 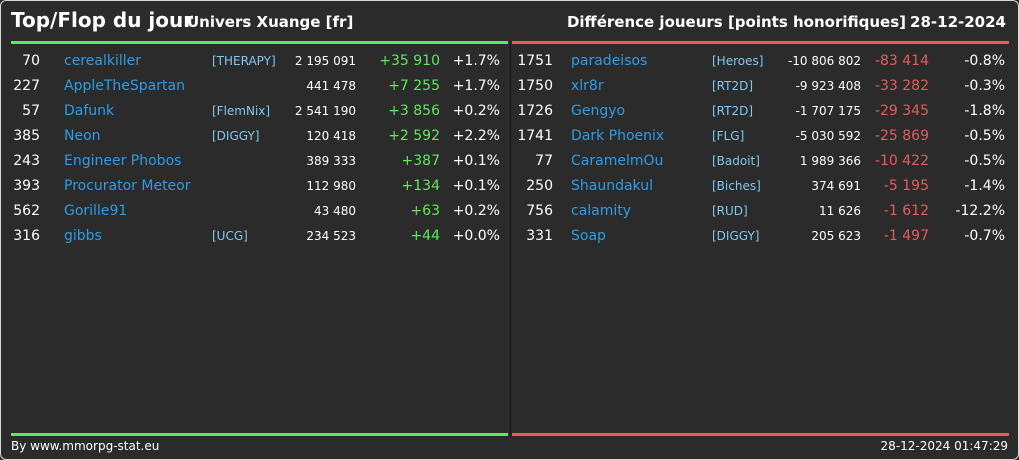 I want to click on player-points: -1 707 175, so click(x=828, y=111).